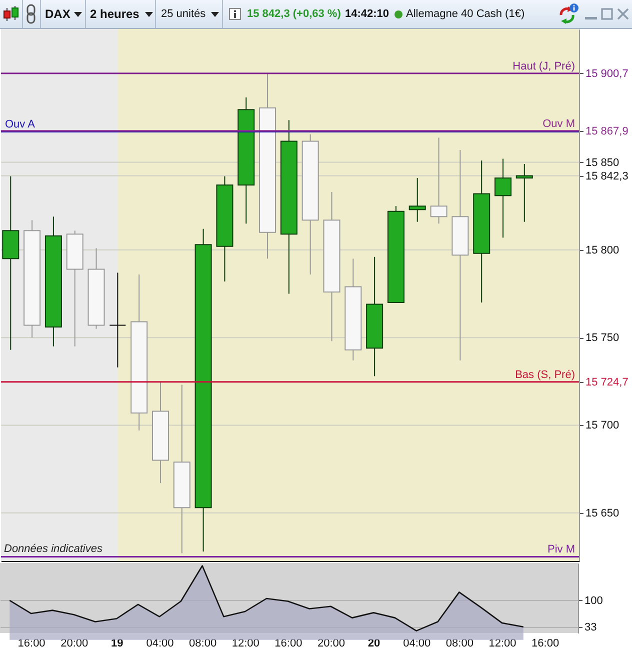  Describe the element at coordinates (367, 14) in the screenshot. I see `text: 14:42:10` at that location.